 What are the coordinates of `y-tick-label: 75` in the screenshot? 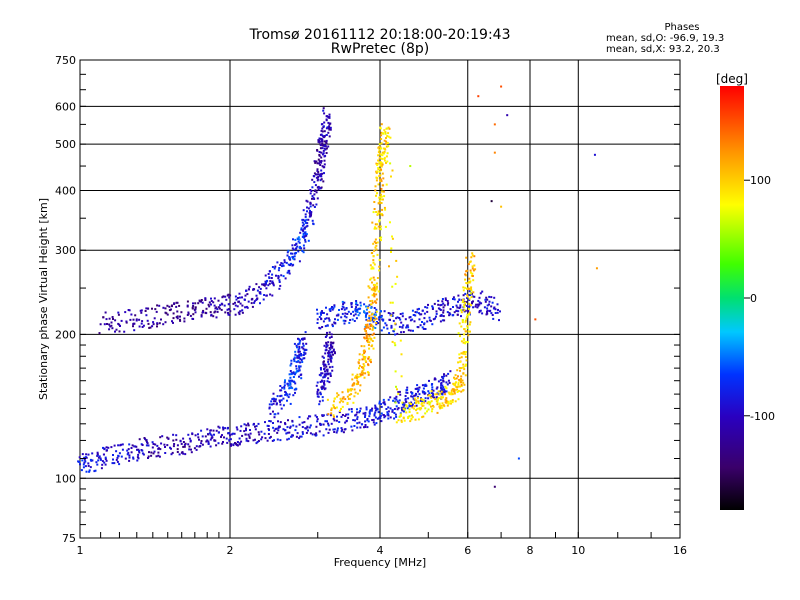 It's located at (69, 538).